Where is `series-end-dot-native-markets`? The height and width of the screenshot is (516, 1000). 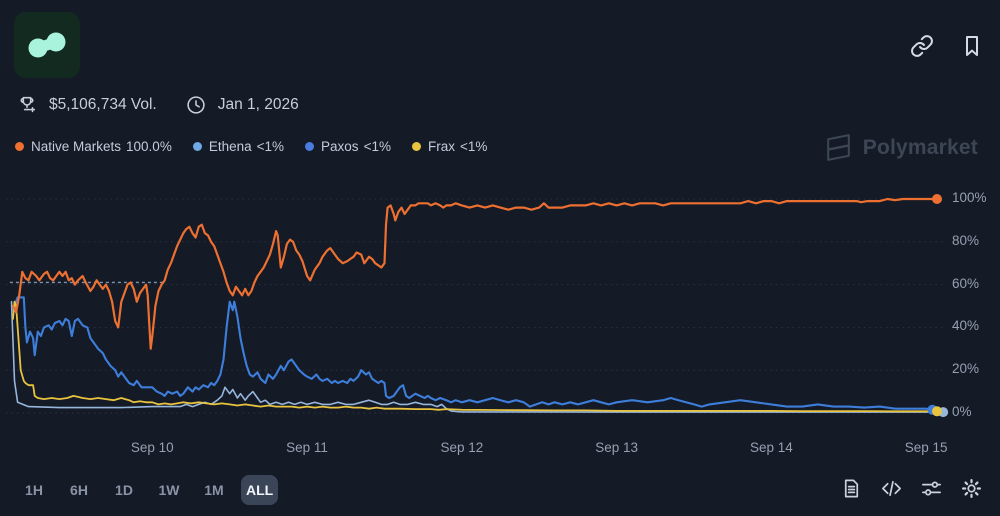
series-end-dot-native-markets is located at coordinates (937, 199).